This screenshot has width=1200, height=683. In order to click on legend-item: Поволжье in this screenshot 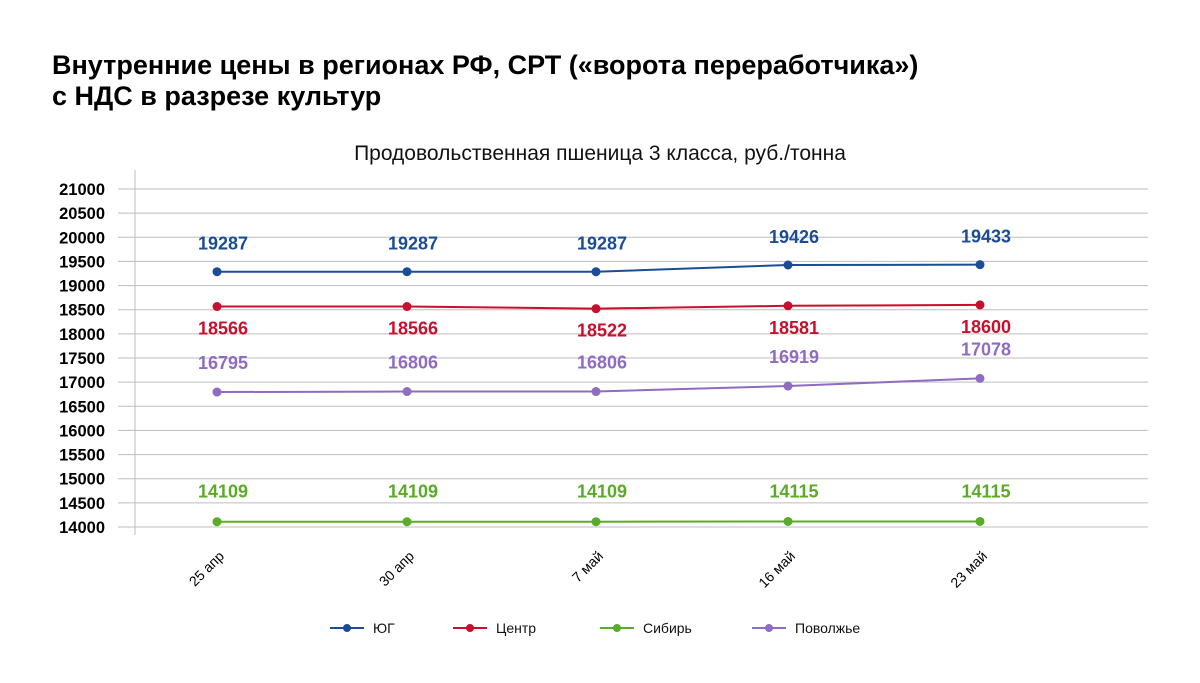, I will do `click(806, 628)`.